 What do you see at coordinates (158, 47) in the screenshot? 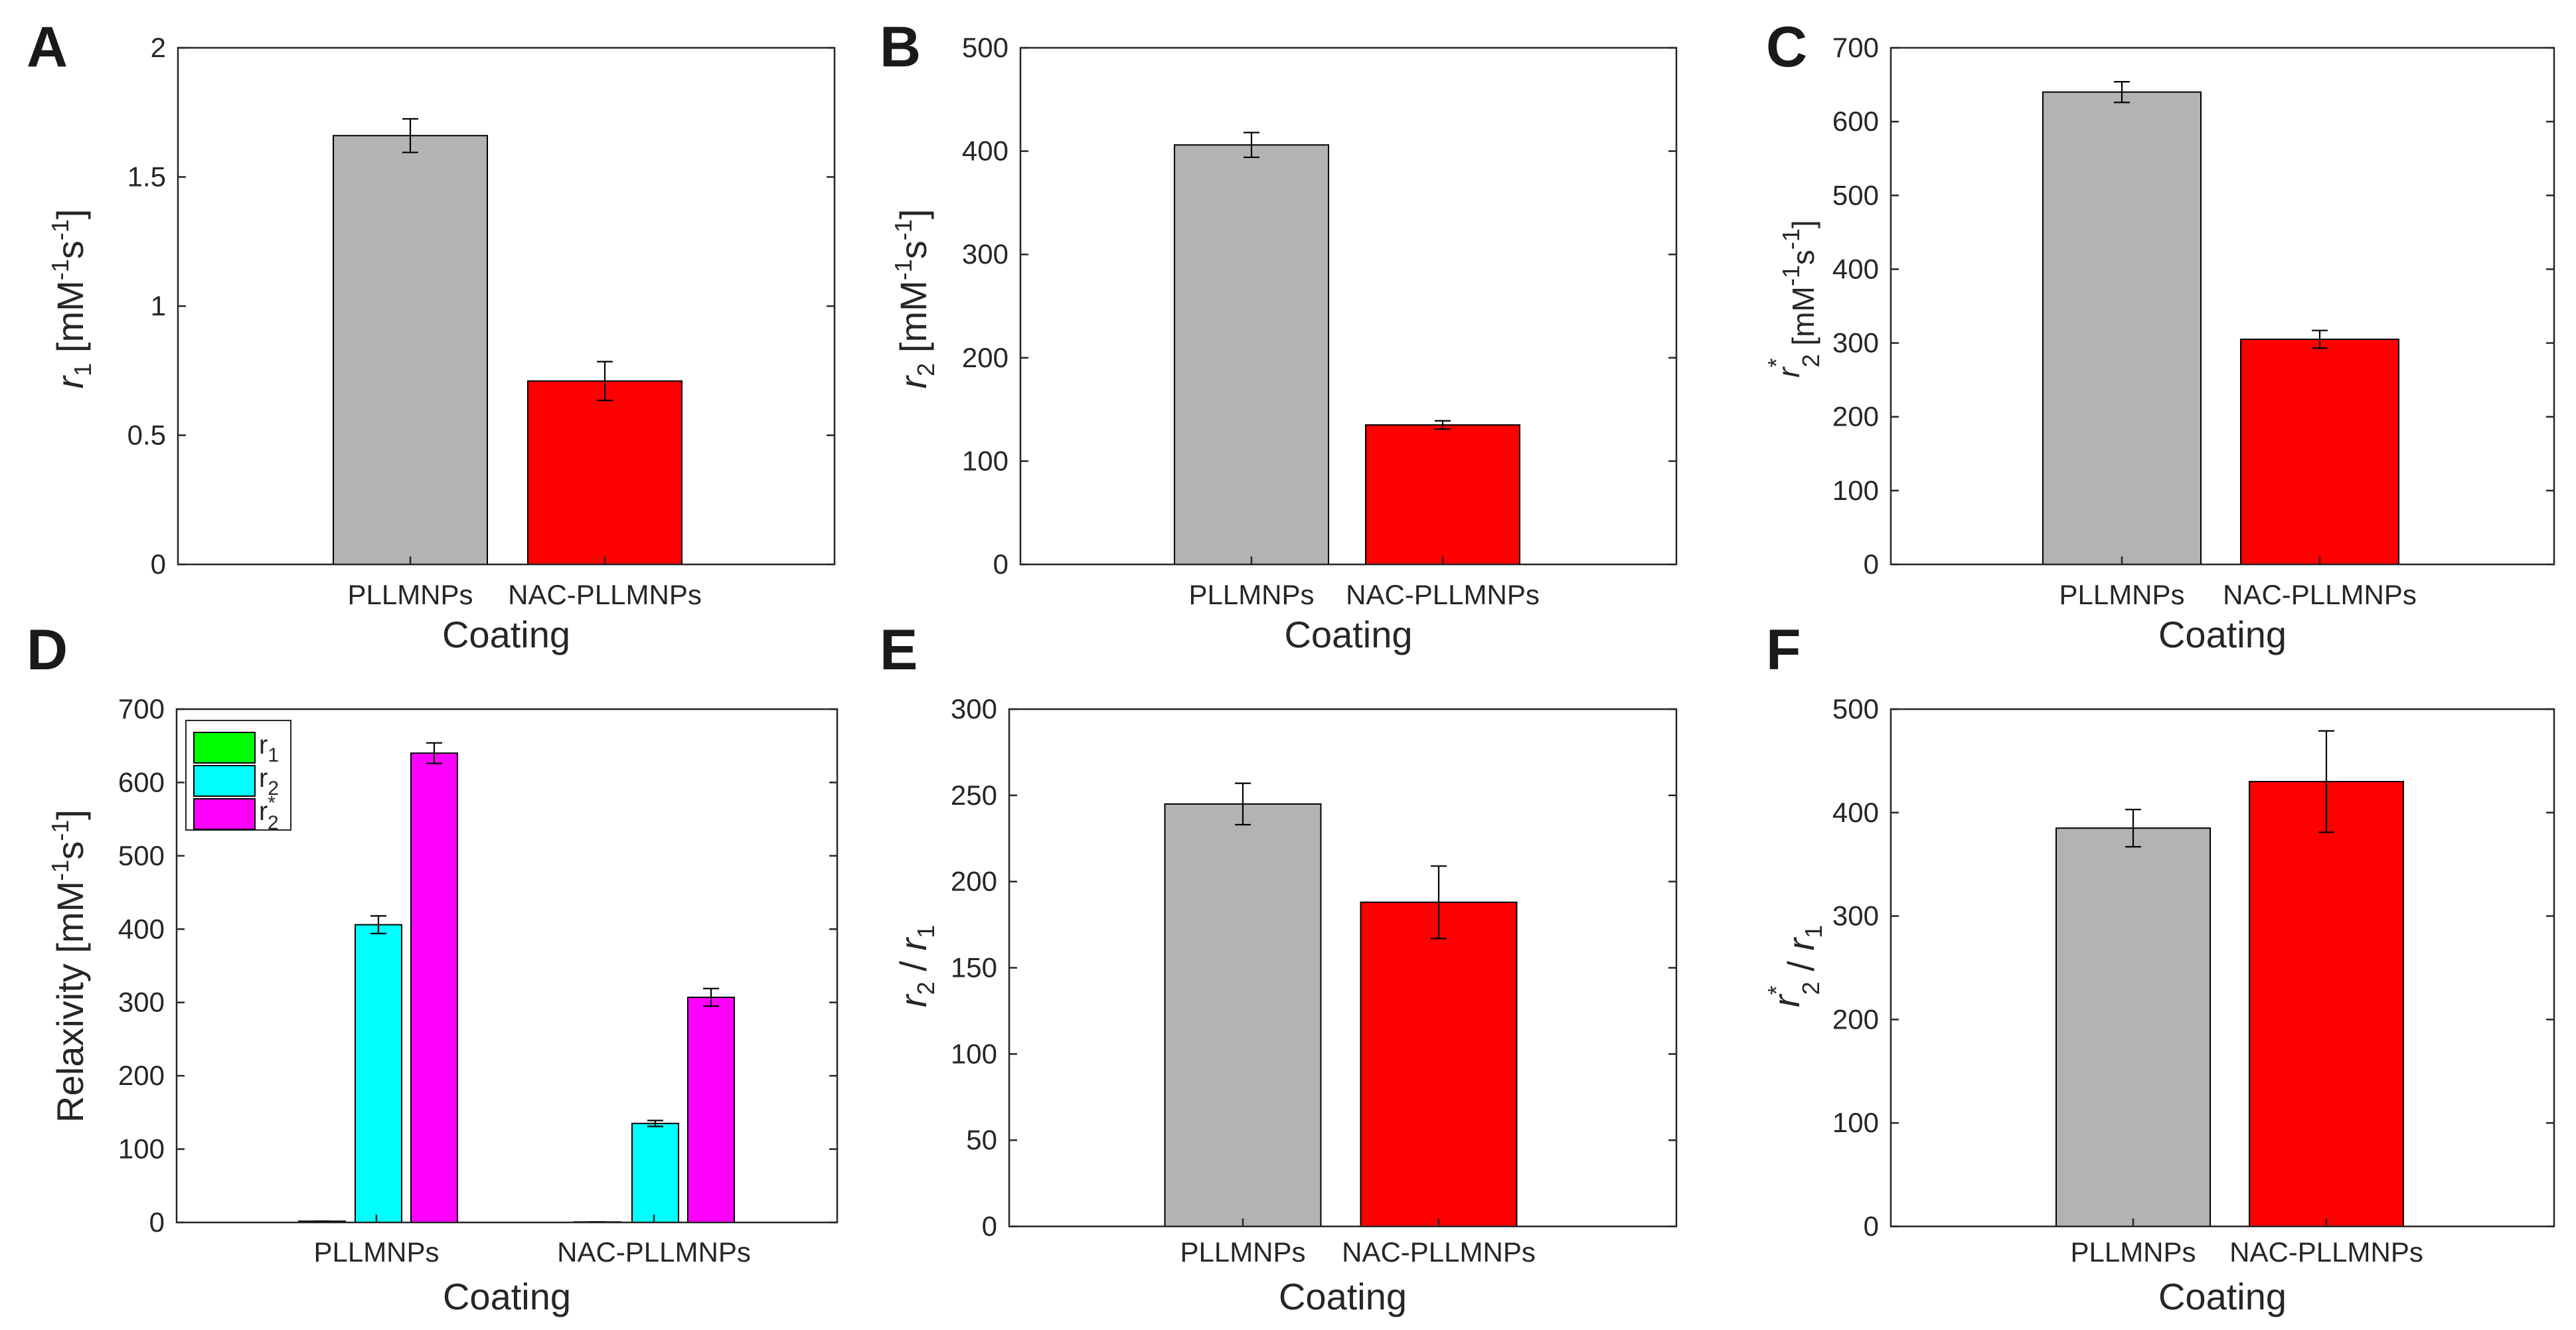
I see `y-tick-label: 2` at bounding box center [158, 47].